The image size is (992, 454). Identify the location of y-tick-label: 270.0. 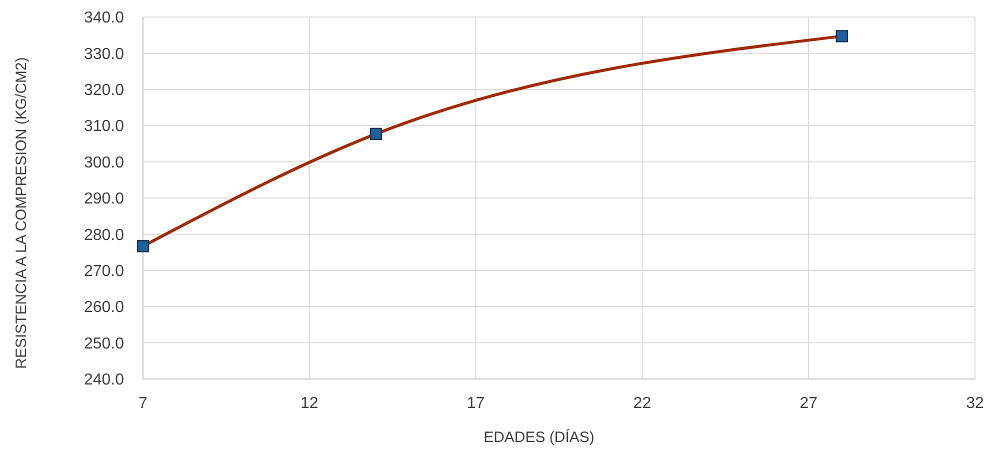
(104, 271).